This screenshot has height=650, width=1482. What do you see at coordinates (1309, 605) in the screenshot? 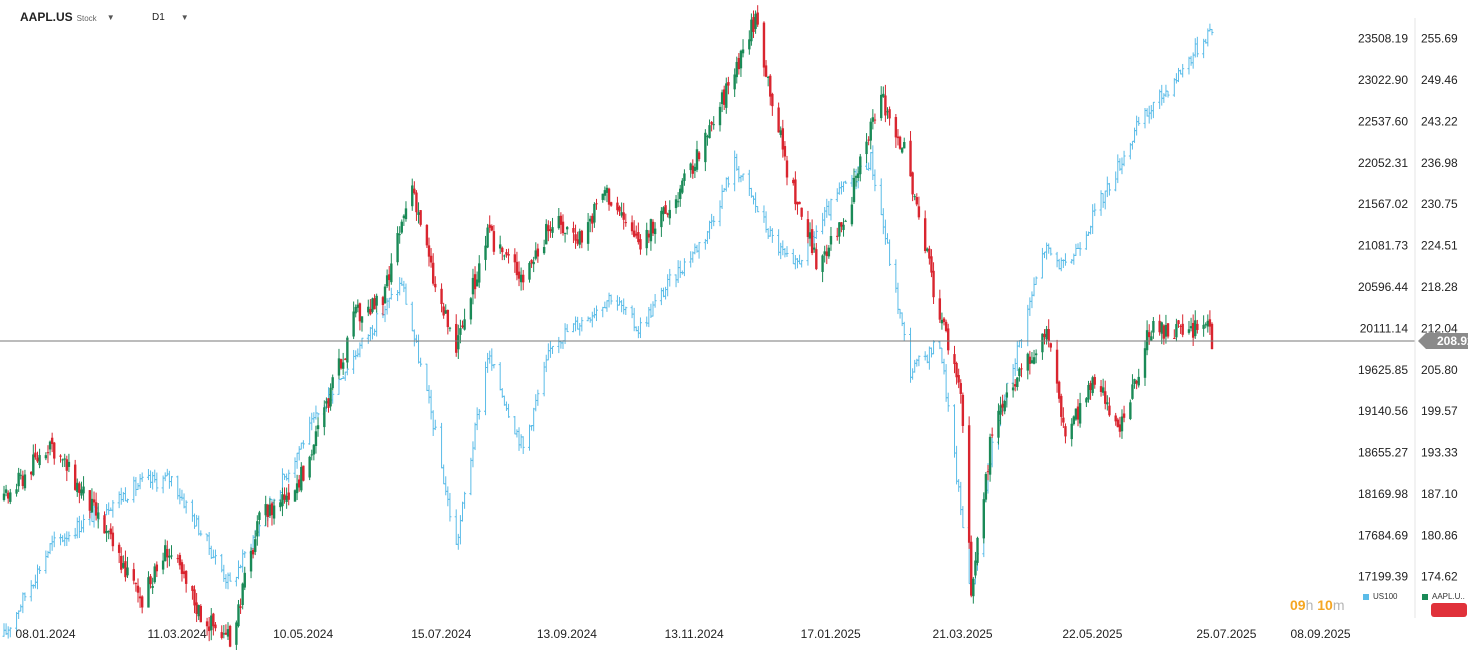
I see `countdown-hours-unit: h` at bounding box center [1309, 605].